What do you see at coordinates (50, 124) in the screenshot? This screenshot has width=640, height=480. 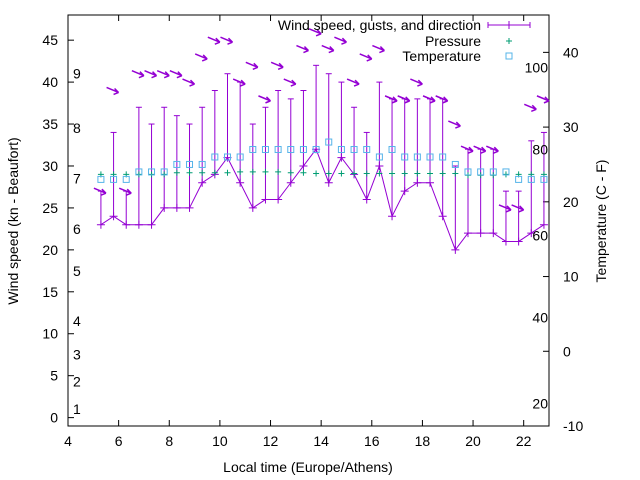 I see `y-tick-label: 35` at bounding box center [50, 124].